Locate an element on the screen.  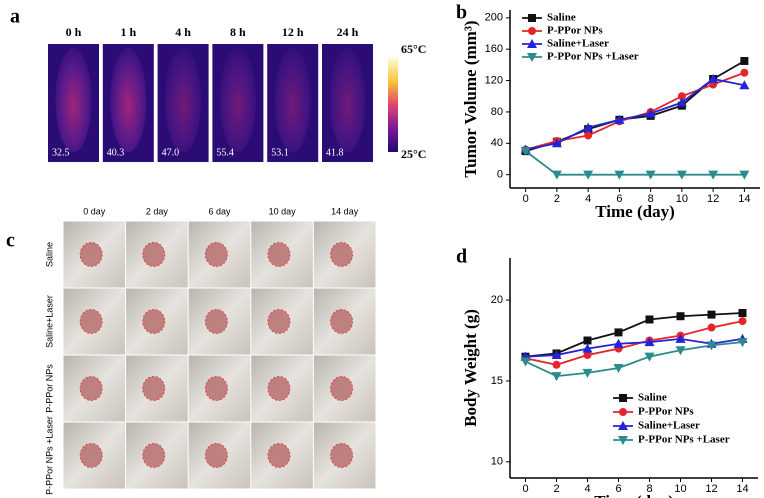
x-tick-label: 6 is located at coordinates (619, 199).